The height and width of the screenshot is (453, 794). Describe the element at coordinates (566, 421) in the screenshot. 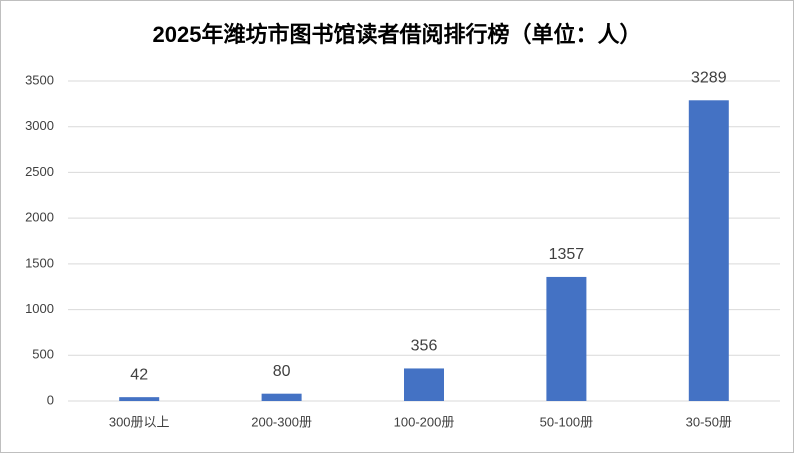

I see `x-tick-label: 50-100册` at that location.